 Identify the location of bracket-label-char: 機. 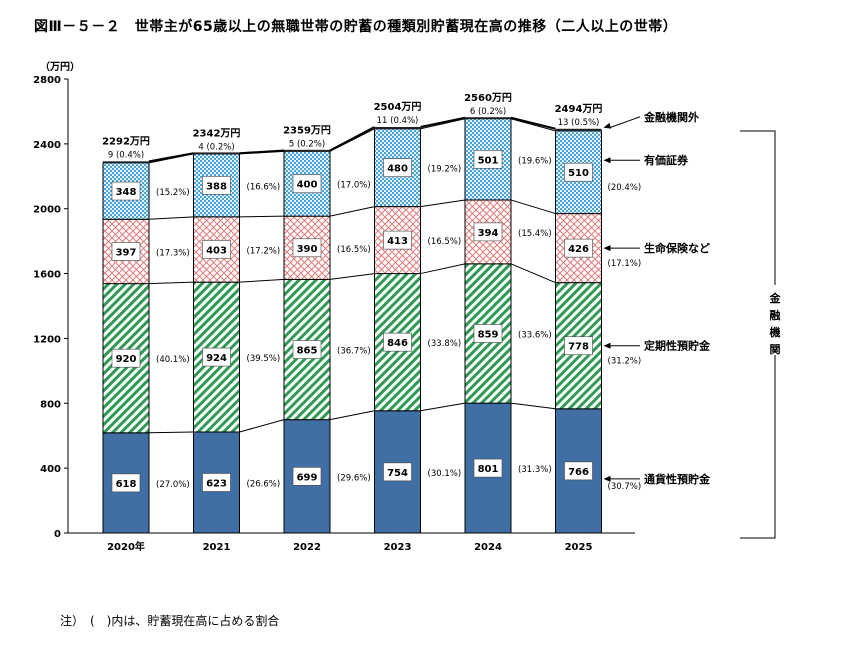
(775, 332).